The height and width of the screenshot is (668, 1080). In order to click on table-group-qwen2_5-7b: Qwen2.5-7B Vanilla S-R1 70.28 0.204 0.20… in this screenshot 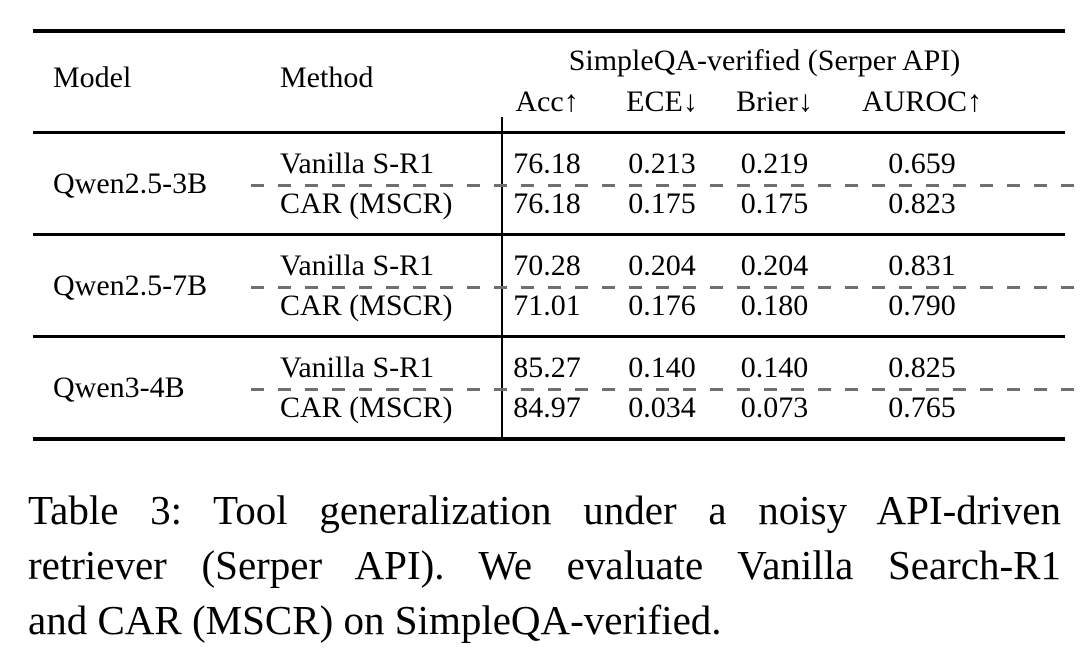, I will do `click(549, 284)`.